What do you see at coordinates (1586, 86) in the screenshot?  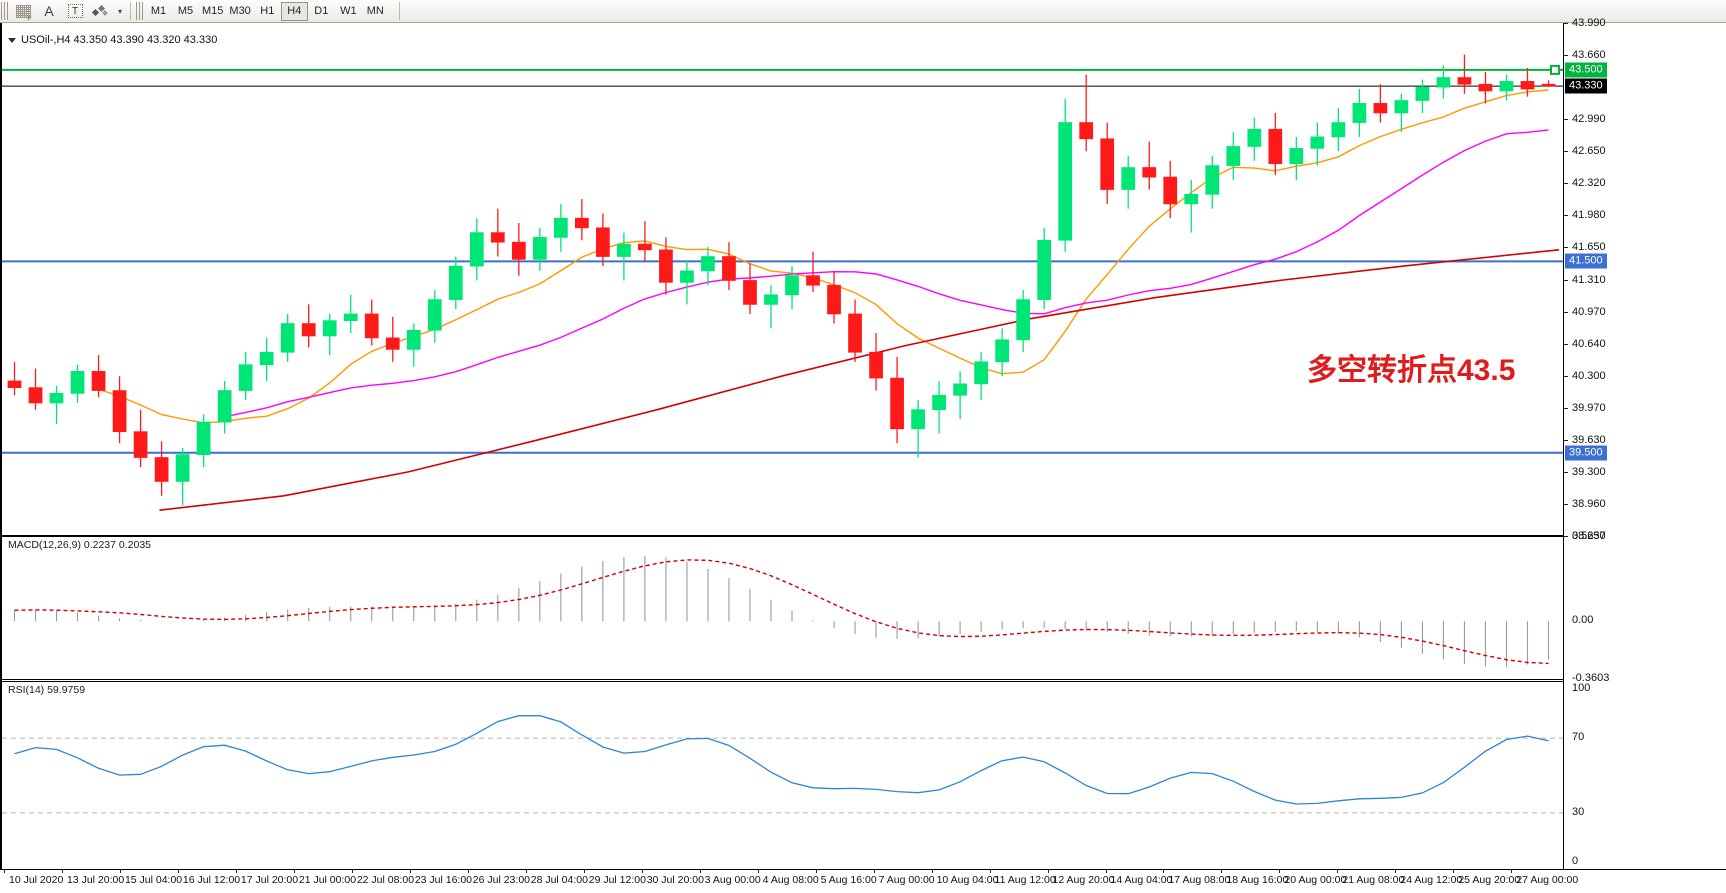 I see `price-level-label: 43.330` at bounding box center [1586, 86].